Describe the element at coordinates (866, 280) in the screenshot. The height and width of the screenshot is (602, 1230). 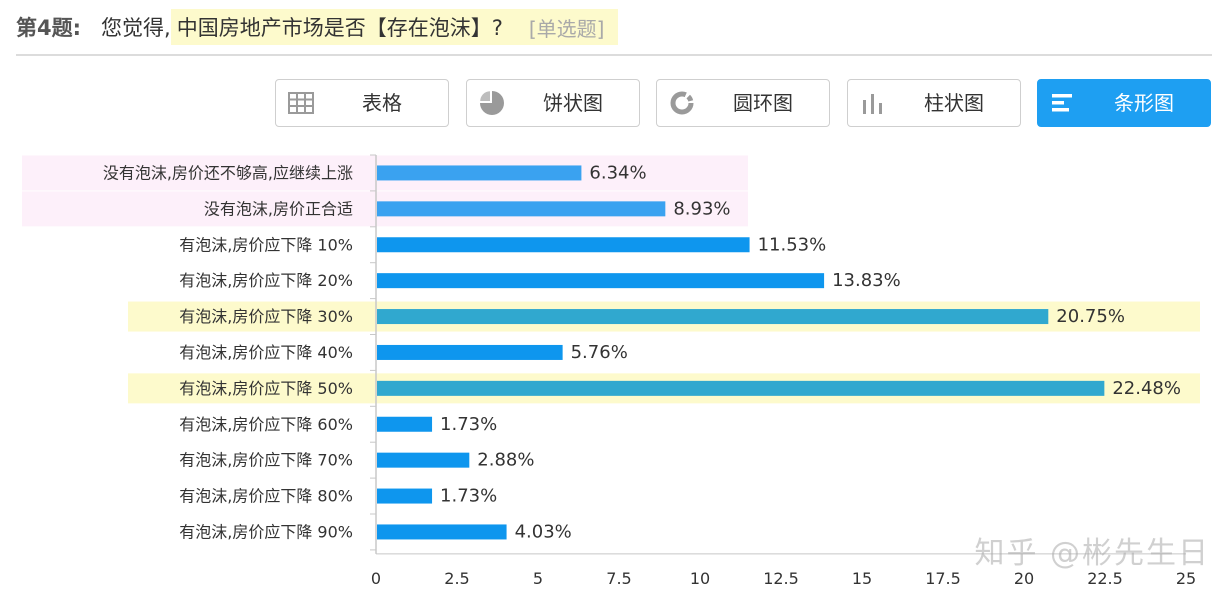
I see `value-label: 13.83%` at that location.